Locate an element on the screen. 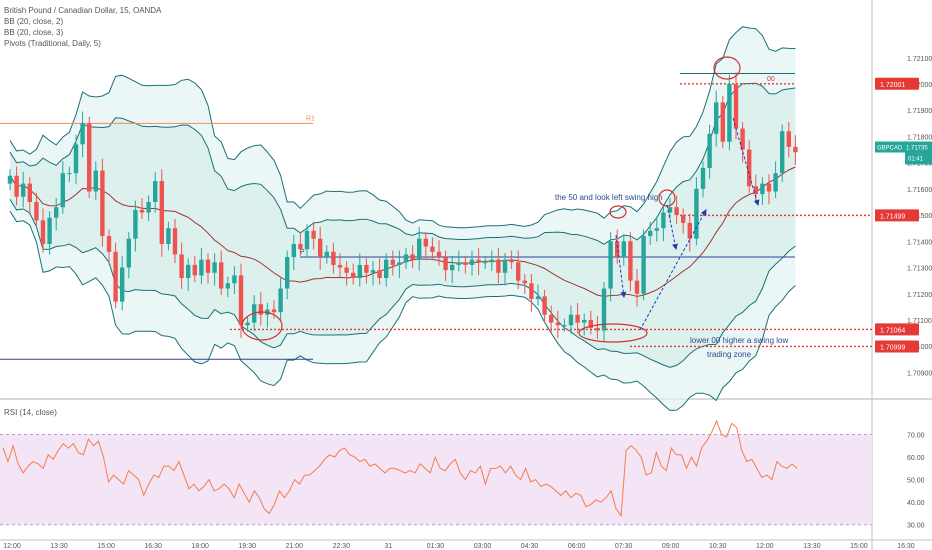 The image size is (932, 550). time-tick-label: 06:00 is located at coordinates (577, 546).